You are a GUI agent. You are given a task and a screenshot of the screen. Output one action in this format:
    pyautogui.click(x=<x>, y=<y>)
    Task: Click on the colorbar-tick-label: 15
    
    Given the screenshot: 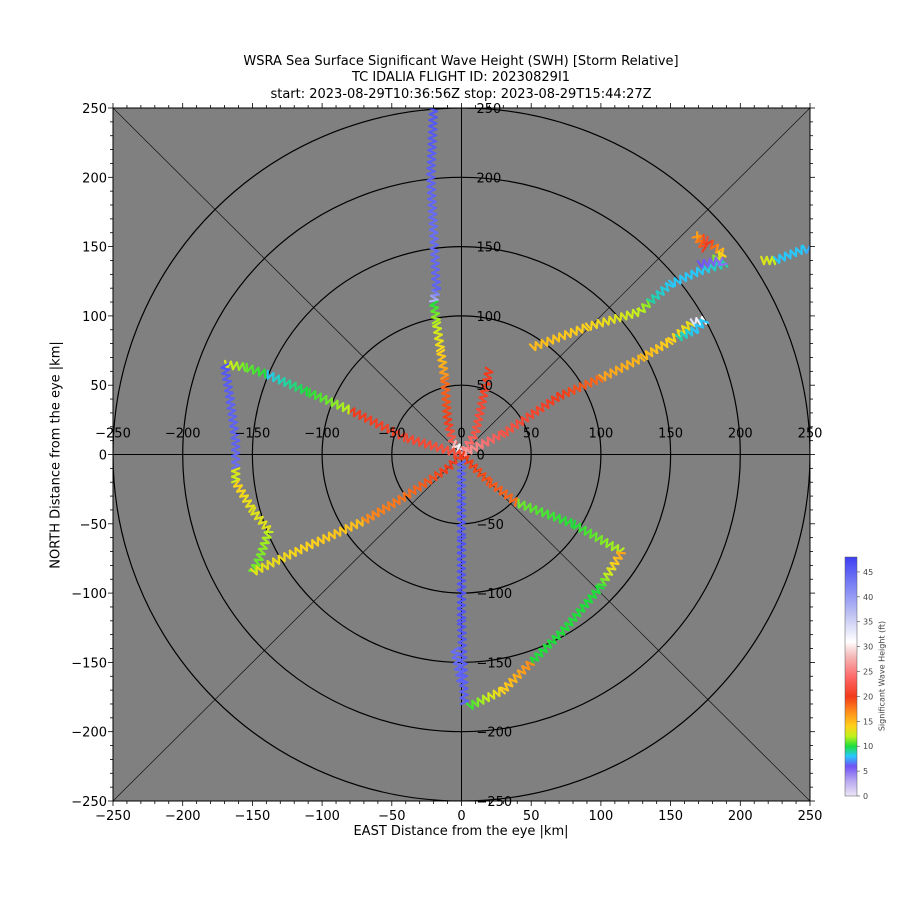 What is the action you would take?
    pyautogui.click(x=868, y=721)
    